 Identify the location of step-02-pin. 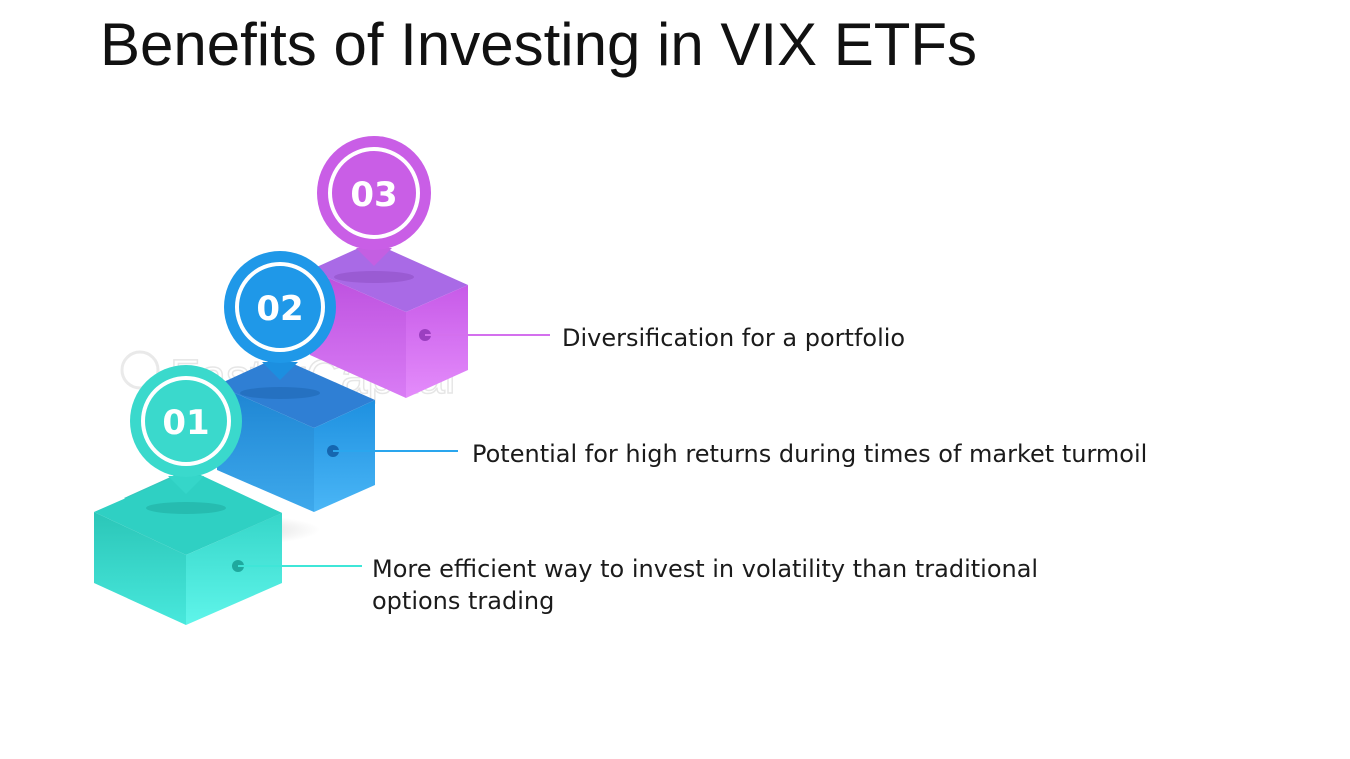
(280, 307).